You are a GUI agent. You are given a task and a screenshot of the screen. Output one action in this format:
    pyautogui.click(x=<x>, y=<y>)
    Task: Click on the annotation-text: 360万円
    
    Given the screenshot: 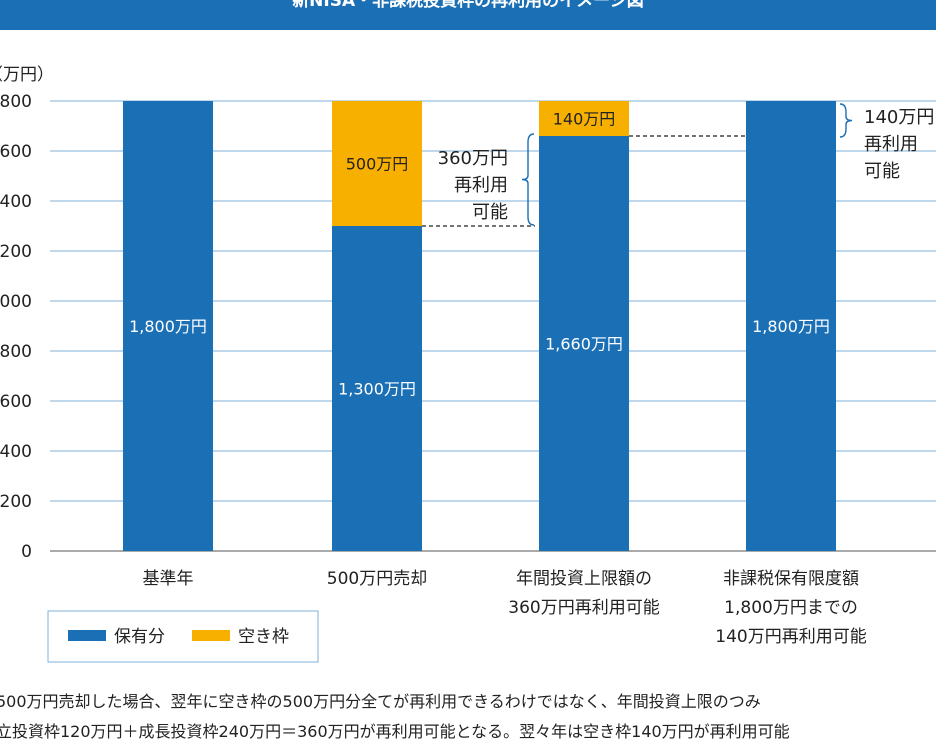 What is the action you would take?
    pyautogui.click(x=473, y=158)
    